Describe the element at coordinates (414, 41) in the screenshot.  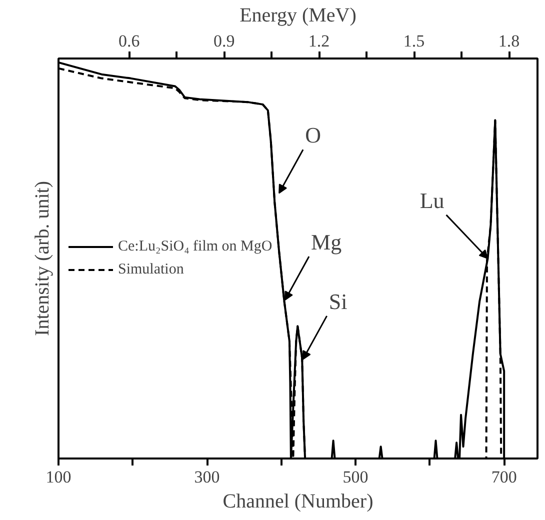
I see `x2-tick-label: 1.5` at that location.